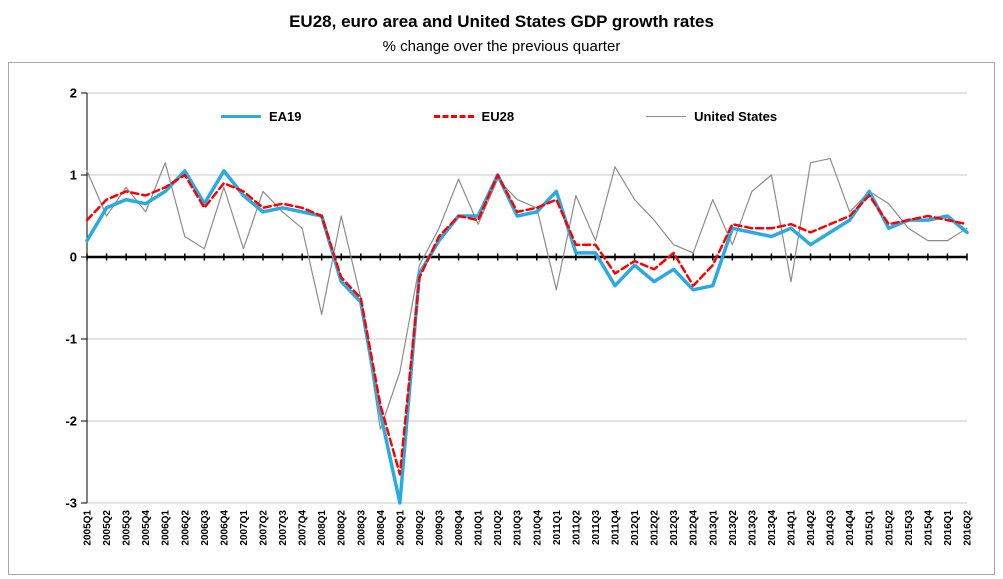 Image resolution: width=1003 pixels, height=579 pixels. What do you see at coordinates (811, 528) in the screenshot?
I see `svg-text: 2014Q2` at bounding box center [811, 528].